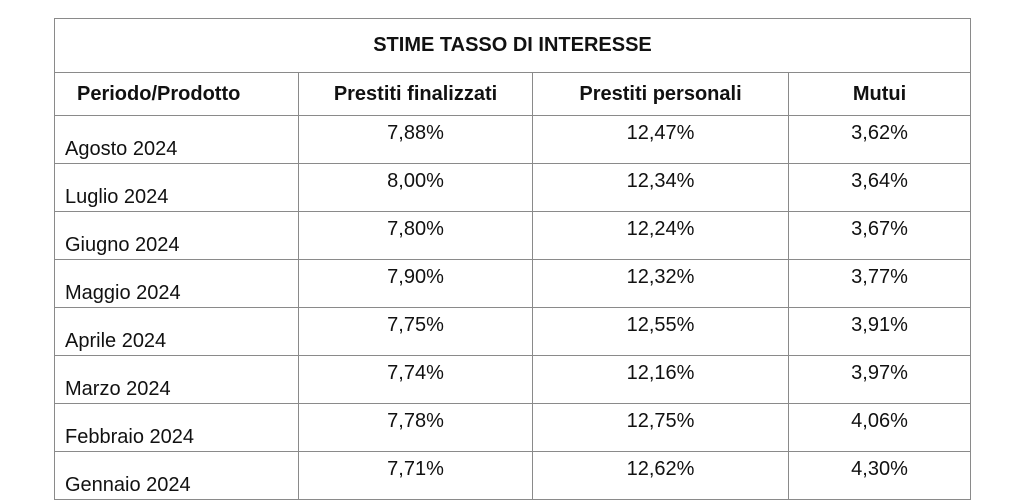 The width and height of the screenshot is (1024, 500). I want to click on table-row: Febbraio 2024 7,78% 12,75% 4,06%, so click(512, 427).